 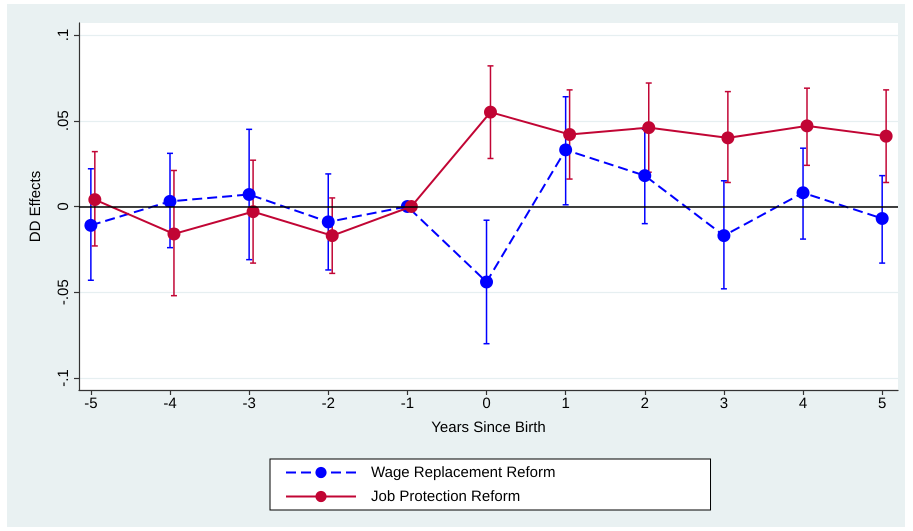 I want to click on x-tick-label: 5, so click(x=882, y=403).